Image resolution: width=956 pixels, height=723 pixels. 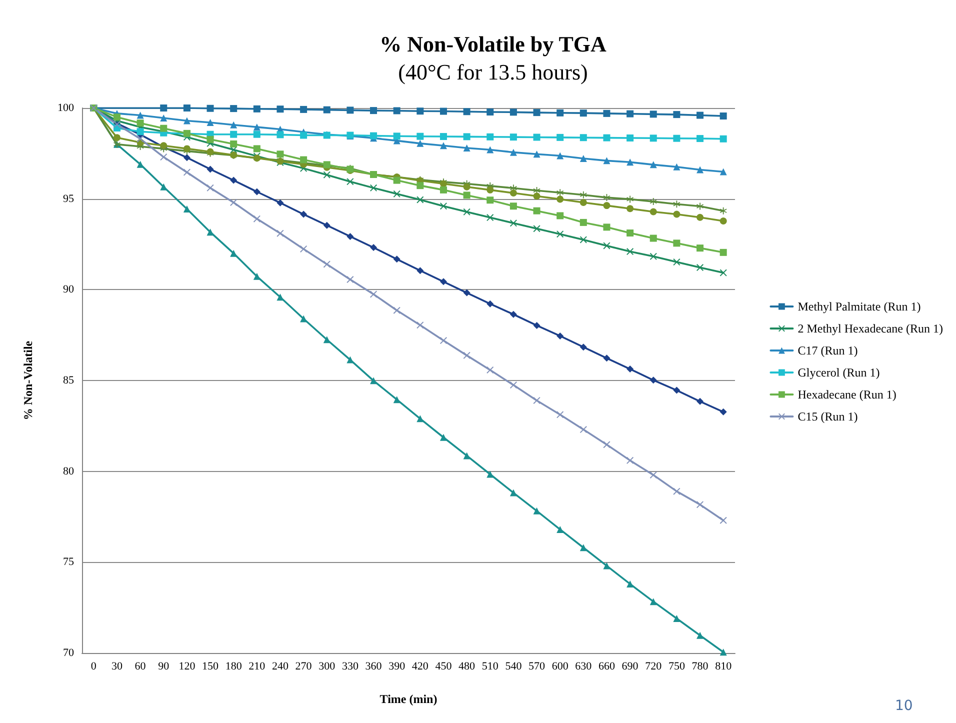 What do you see at coordinates (303, 666) in the screenshot?
I see `x-tick-label: 270` at bounding box center [303, 666].